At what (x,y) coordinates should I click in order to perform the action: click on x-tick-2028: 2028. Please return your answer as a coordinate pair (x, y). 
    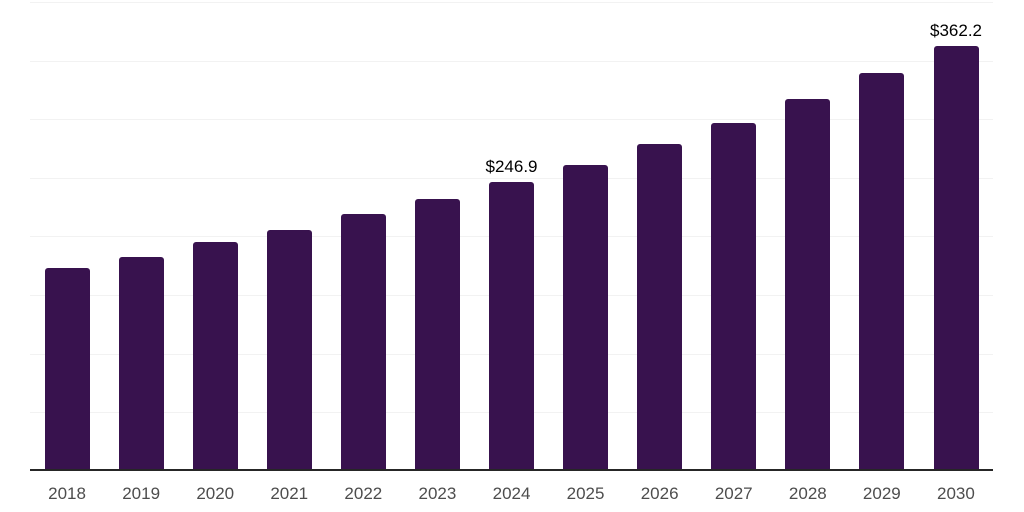
    Looking at the image, I should click on (807, 493).